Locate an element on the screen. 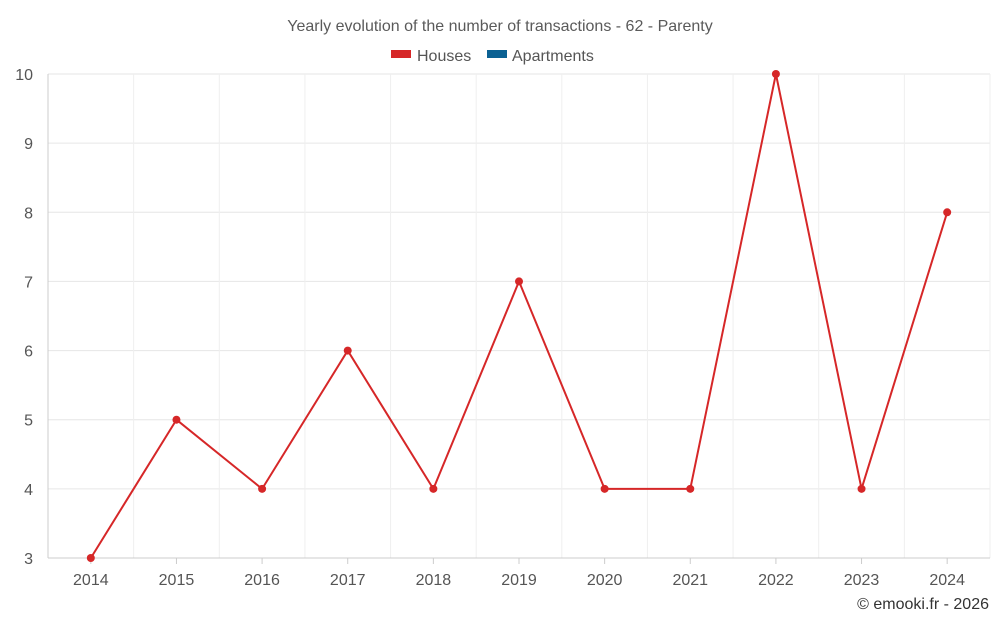 The width and height of the screenshot is (1000, 625). y-tick-label: 9 is located at coordinates (28, 144).